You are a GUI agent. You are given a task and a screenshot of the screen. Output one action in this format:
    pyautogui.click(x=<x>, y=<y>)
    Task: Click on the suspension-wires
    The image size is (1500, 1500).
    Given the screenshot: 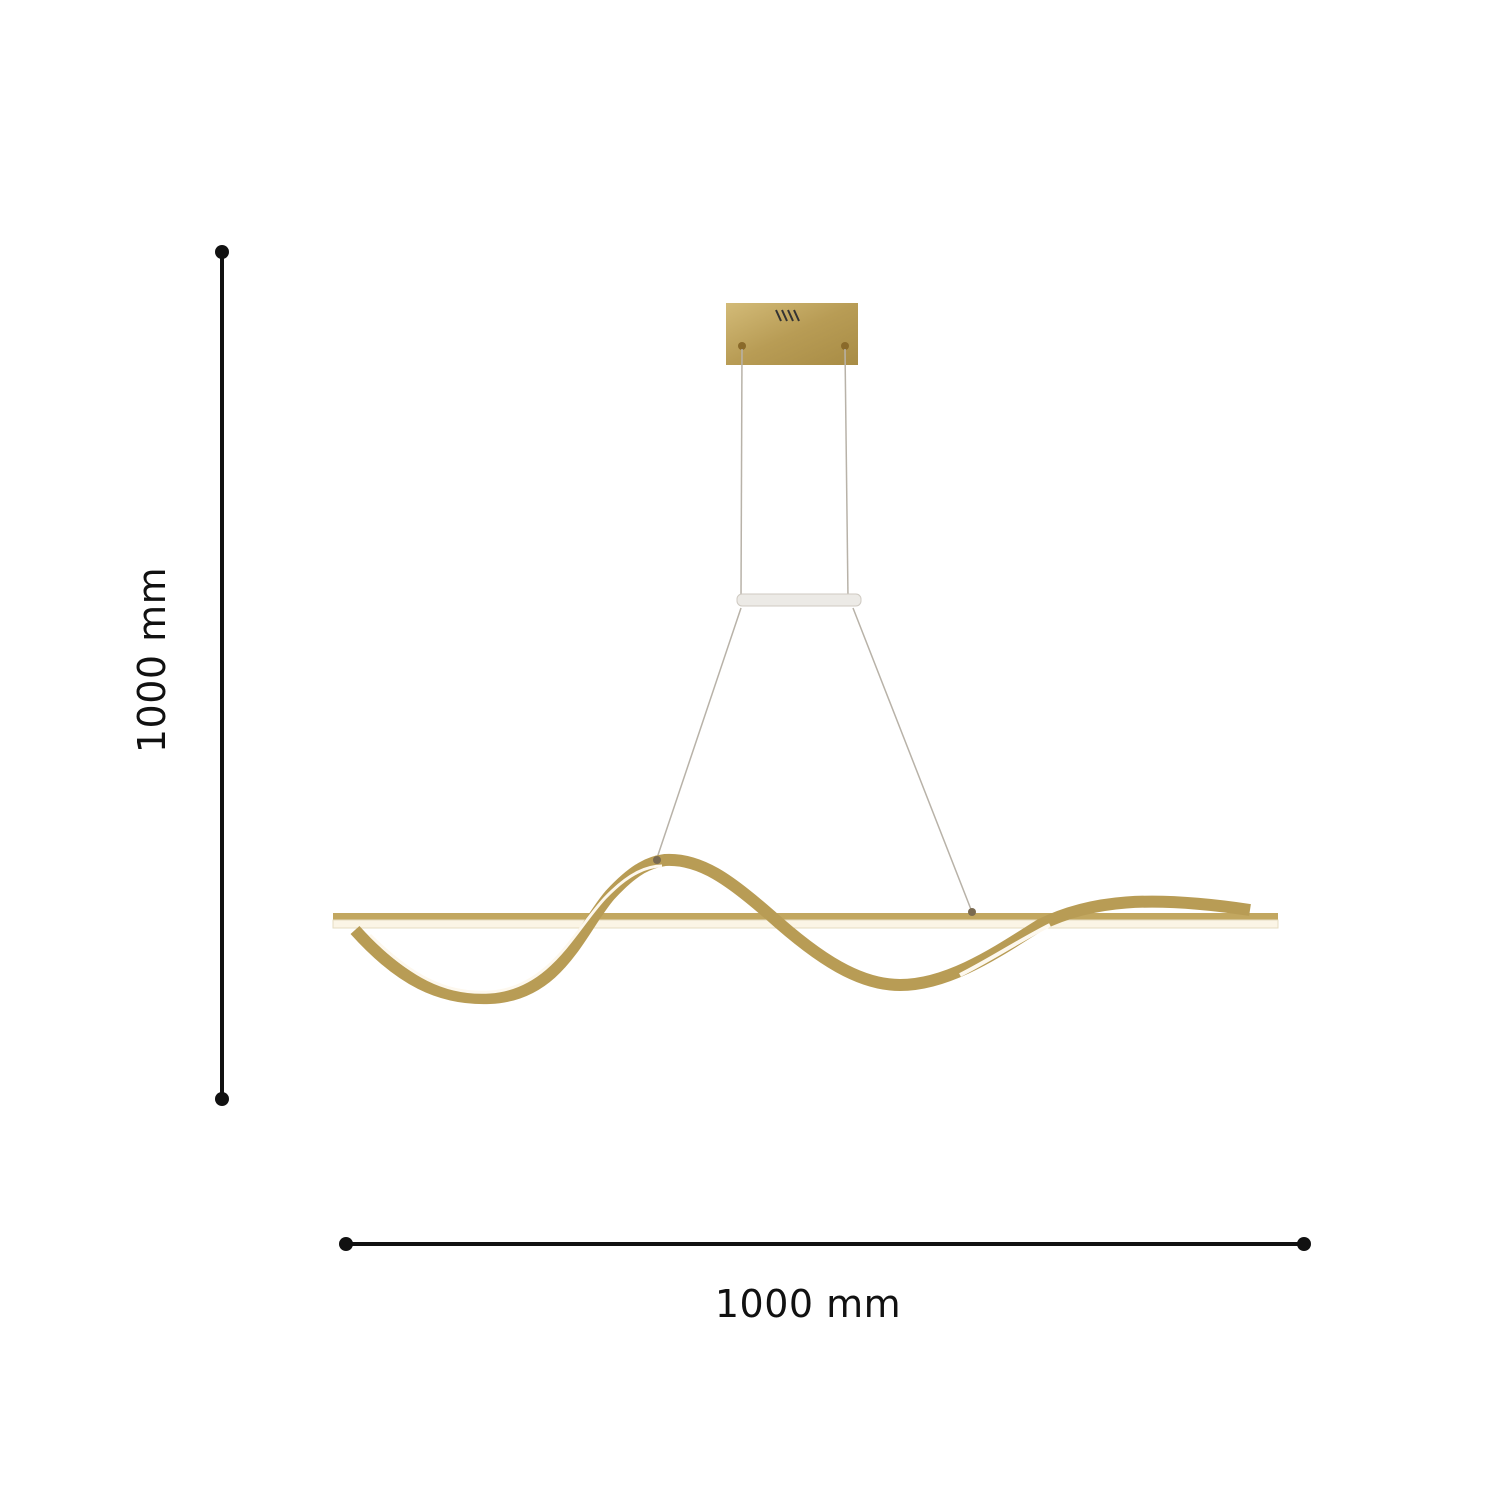 What is the action you would take?
    pyautogui.click(x=814, y=630)
    